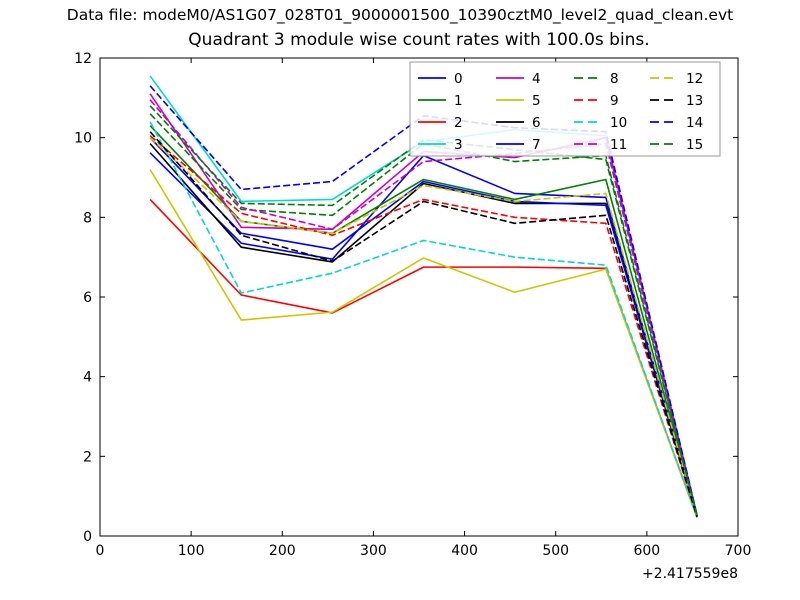 Image resolution: width=800 pixels, height=600 pixels. What do you see at coordinates (87, 218) in the screenshot?
I see `y-tick-label: 8` at bounding box center [87, 218].